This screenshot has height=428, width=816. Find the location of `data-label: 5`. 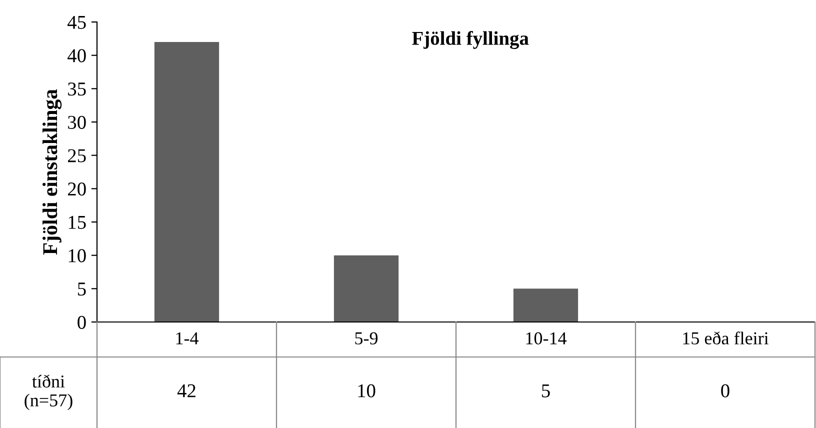

data-label: 5 is located at coordinates (546, 391).